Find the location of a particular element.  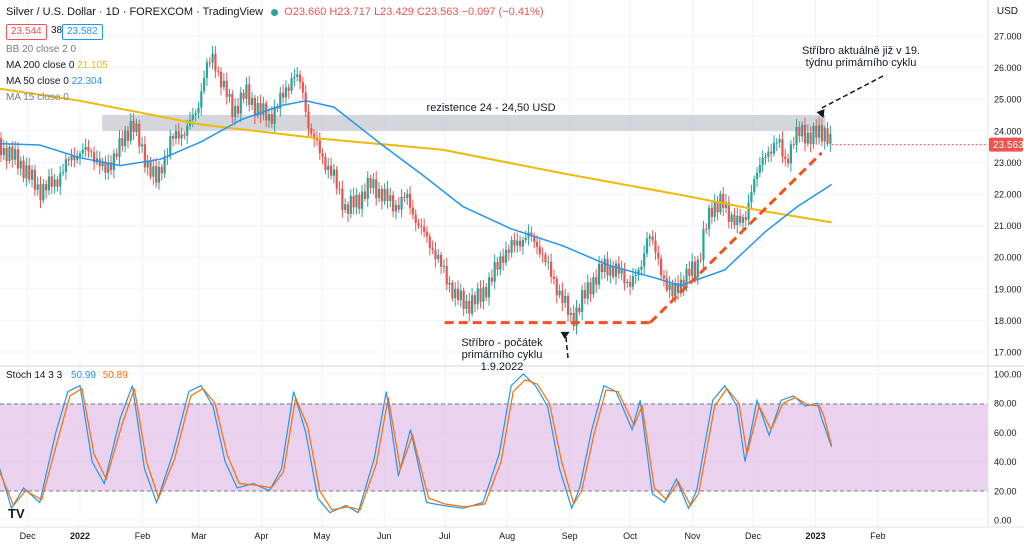

resistance-label: rezistence 24 - 24,50 USD is located at coordinates (491, 108).